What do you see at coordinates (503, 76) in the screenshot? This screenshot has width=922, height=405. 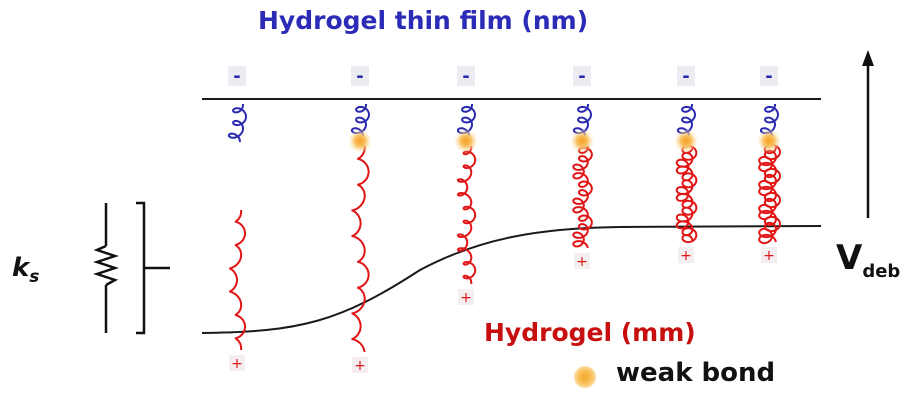 I see `negative-charges: ------` at bounding box center [503, 76].